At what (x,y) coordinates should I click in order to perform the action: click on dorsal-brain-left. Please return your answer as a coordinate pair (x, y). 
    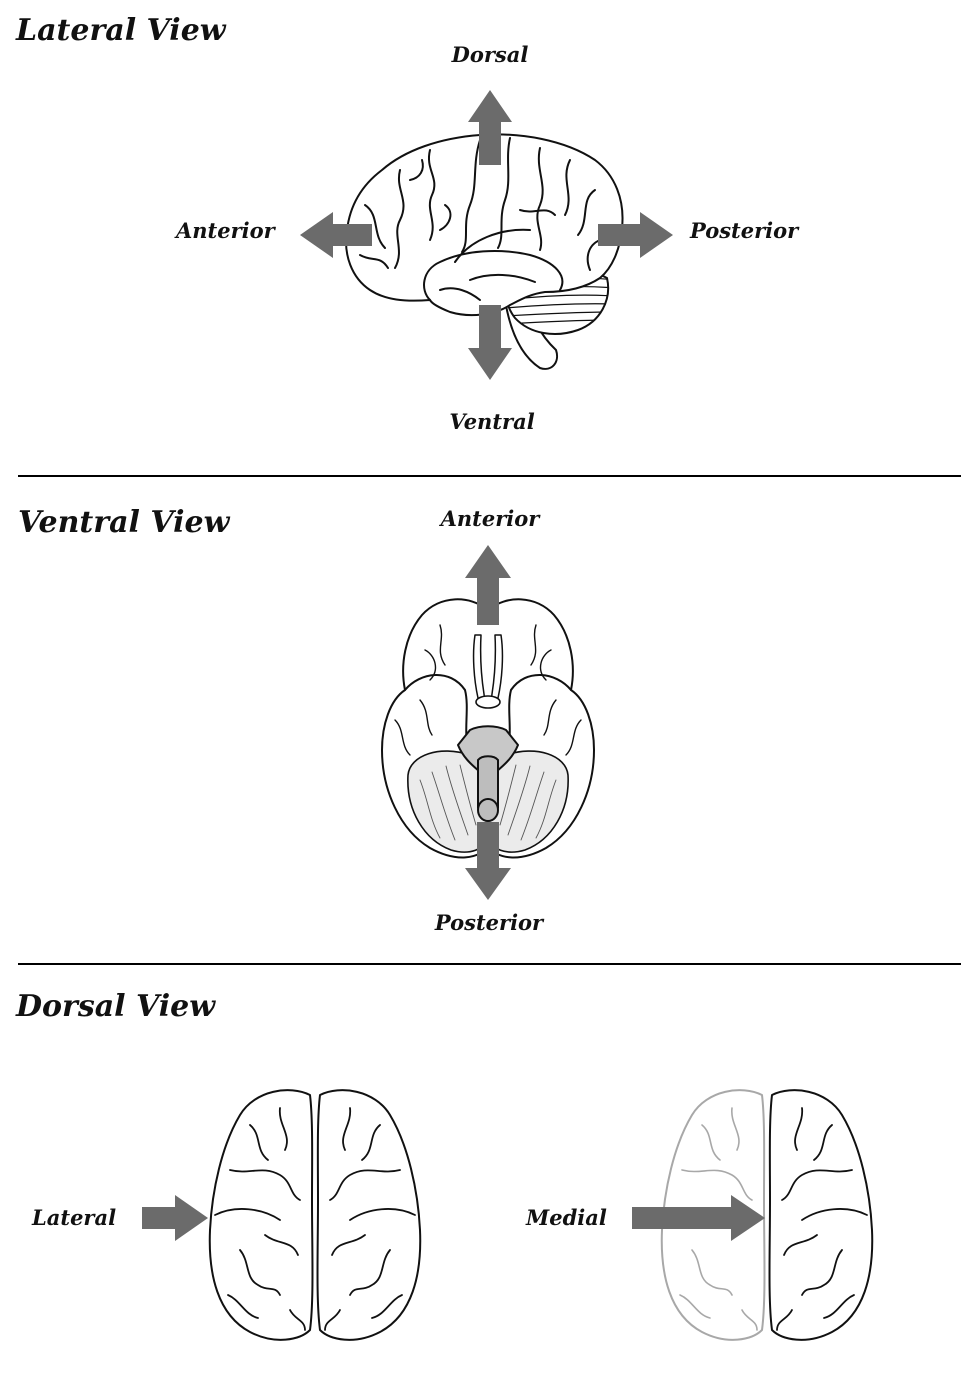
    Looking at the image, I should click on (315, 1215).